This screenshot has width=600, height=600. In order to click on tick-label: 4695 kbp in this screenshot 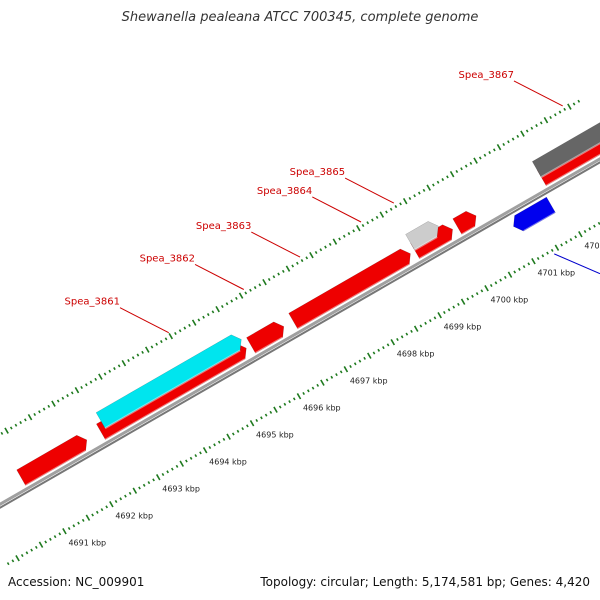, I will do `click(275, 435)`.